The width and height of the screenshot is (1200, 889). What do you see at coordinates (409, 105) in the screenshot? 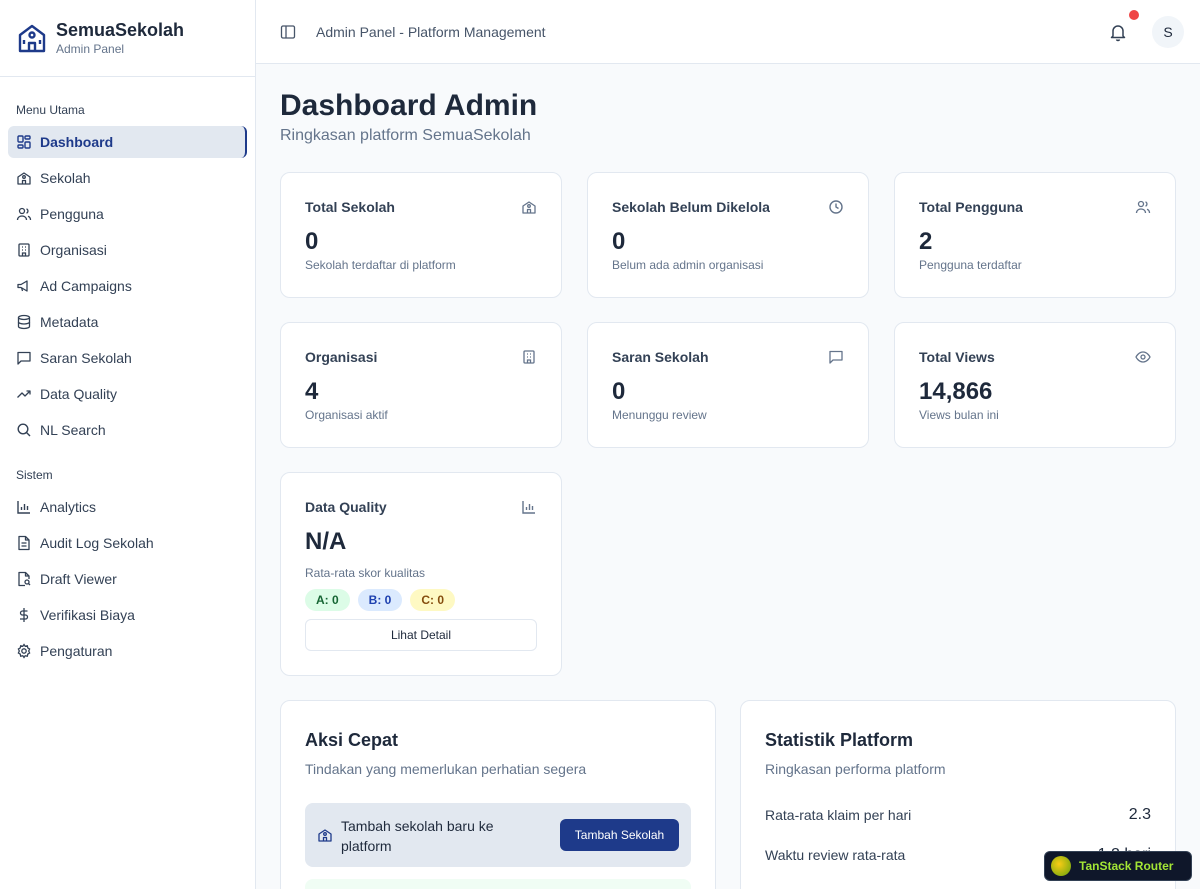
I see `page-title: Dashboard Admin` at bounding box center [409, 105].